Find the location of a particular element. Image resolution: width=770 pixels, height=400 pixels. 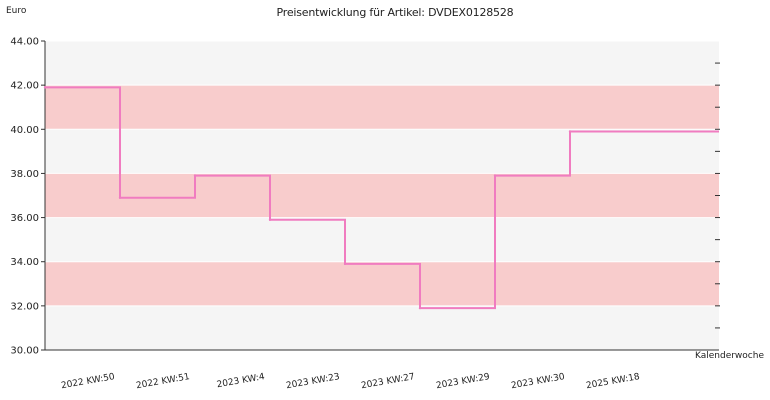

y-tick-label: 42.00 is located at coordinates (24, 86).